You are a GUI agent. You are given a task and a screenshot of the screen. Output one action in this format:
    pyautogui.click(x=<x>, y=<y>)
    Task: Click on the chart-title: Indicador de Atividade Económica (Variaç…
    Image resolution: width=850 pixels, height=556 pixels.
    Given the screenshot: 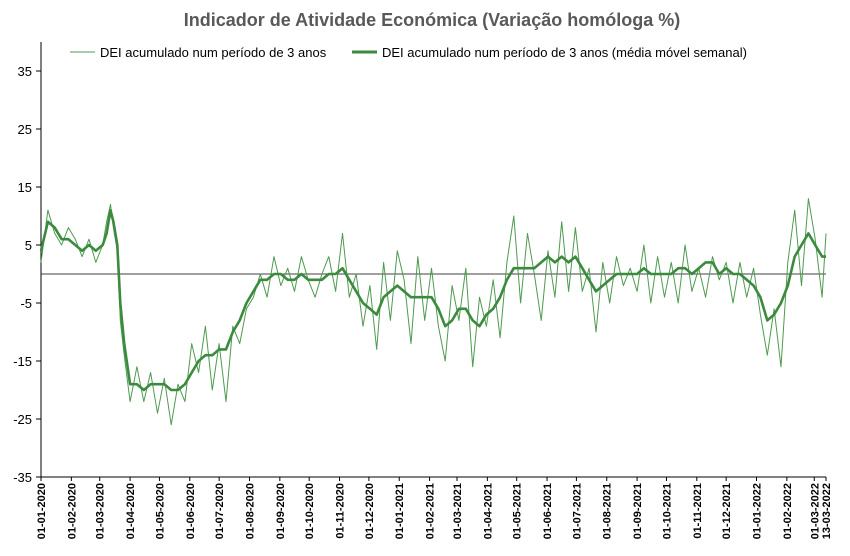 What is the action you would take?
    pyautogui.click(x=432, y=20)
    